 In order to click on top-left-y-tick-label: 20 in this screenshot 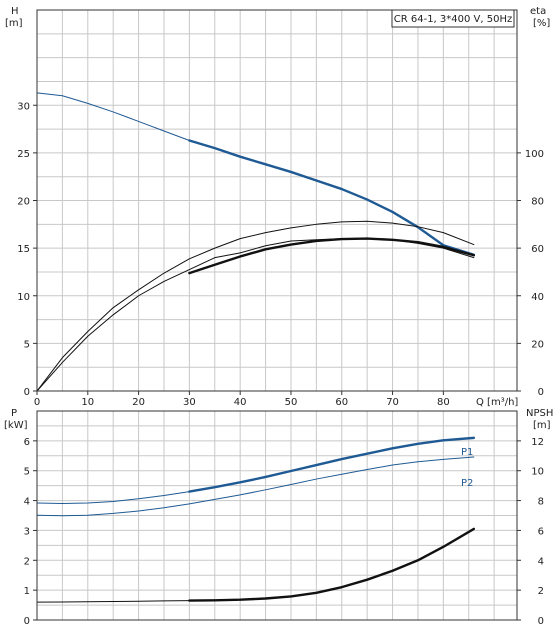, I will do `click(23, 202)`.